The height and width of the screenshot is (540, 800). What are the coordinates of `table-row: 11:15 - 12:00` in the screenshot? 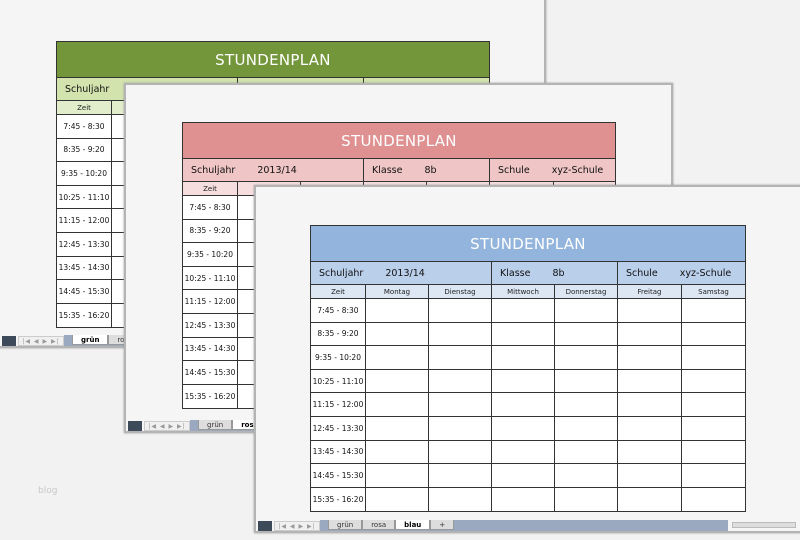 It's located at (528, 405).